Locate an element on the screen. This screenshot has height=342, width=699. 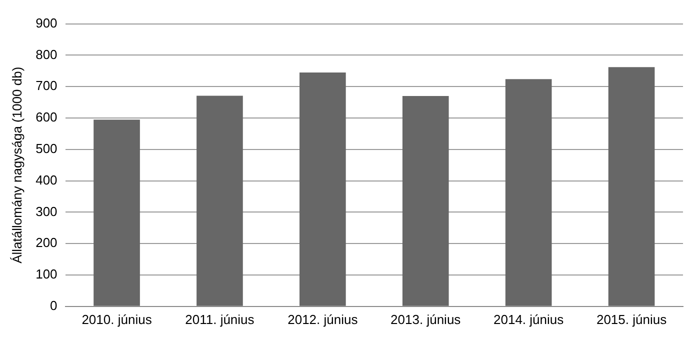
x-tick-label: 2014. június is located at coordinates (529, 319).